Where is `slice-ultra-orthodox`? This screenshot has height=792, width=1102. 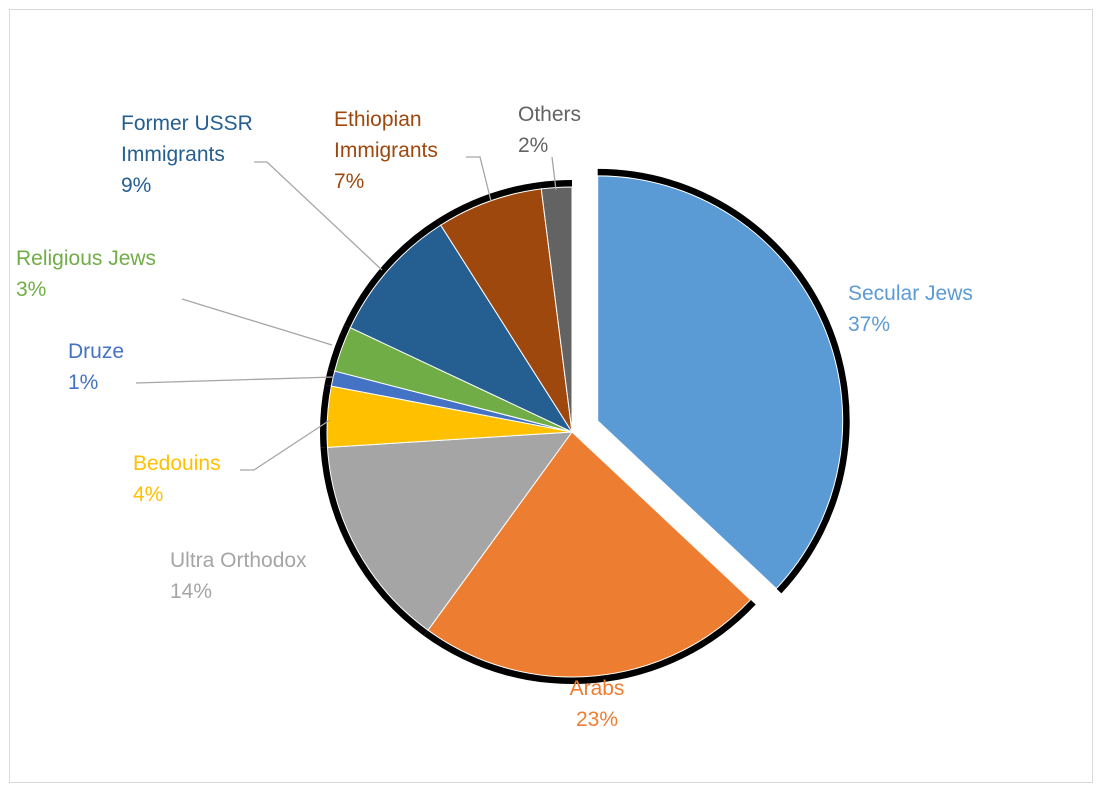
slice-ultra-orthodox is located at coordinates (450, 531).